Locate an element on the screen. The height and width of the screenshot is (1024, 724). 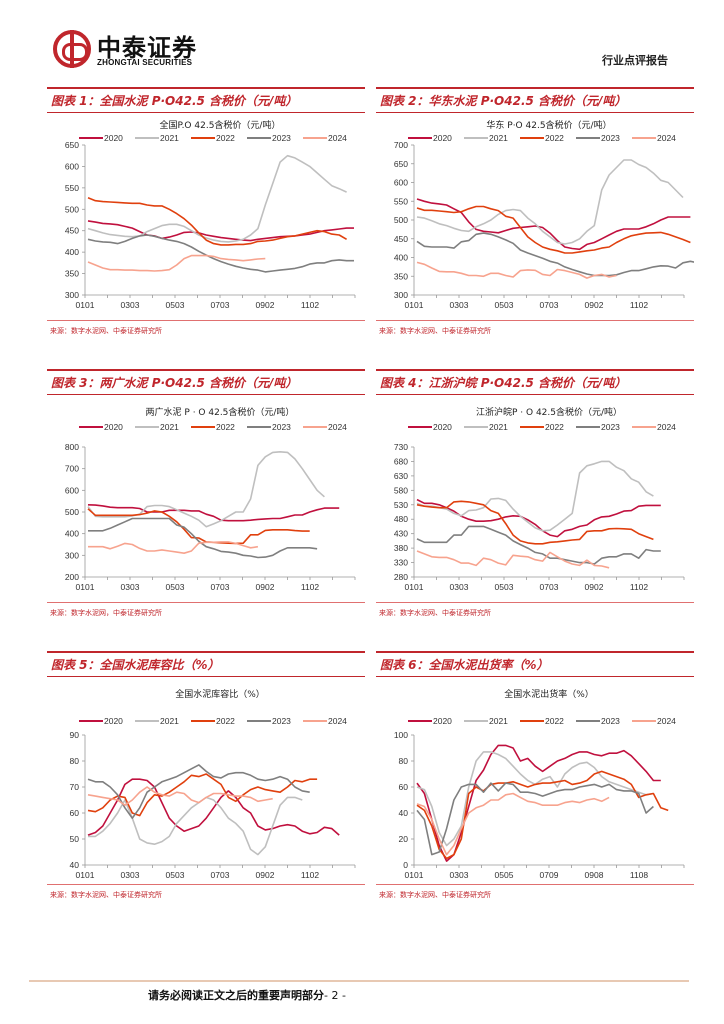
panel-title: 图表 4：江浙沪皖 P·O42.5 含税价（元/吨） is located at coordinates (535, 382).